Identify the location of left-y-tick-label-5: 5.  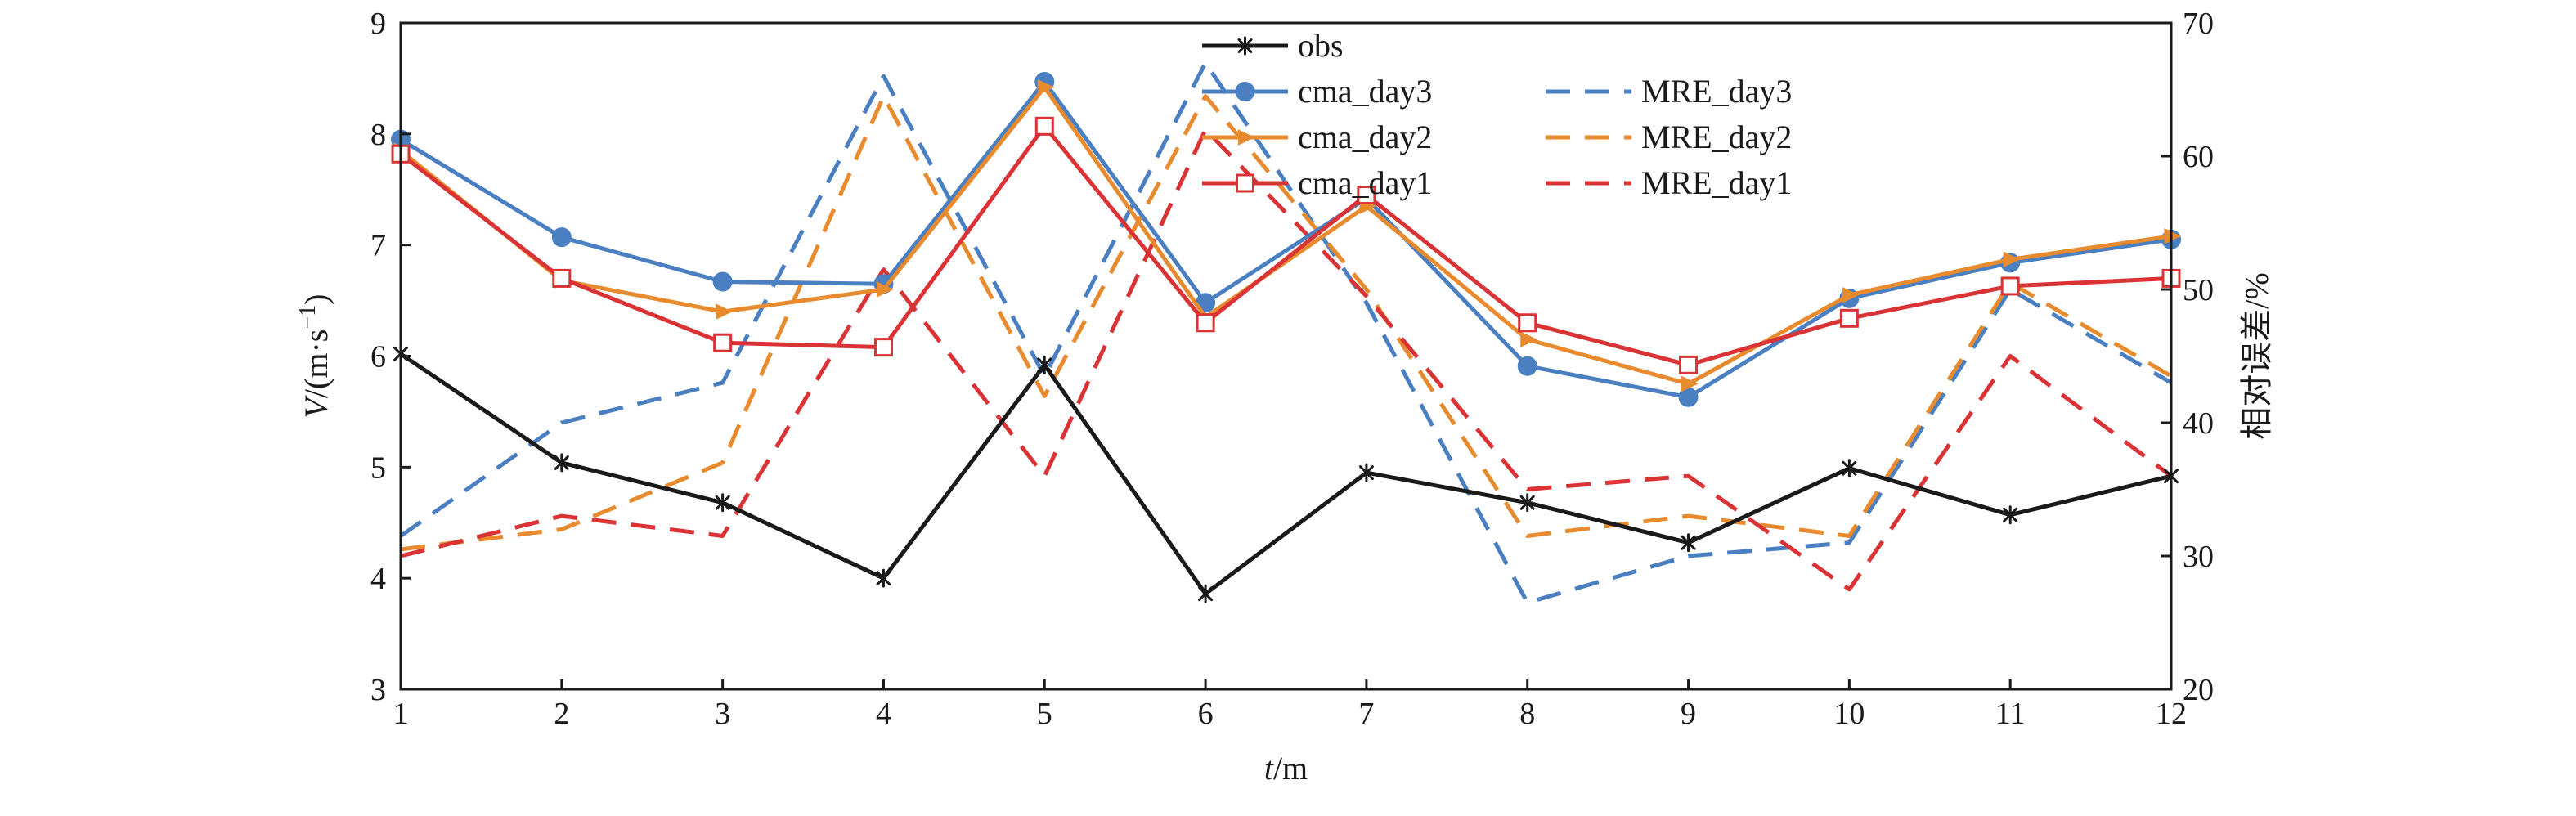
(378, 468).